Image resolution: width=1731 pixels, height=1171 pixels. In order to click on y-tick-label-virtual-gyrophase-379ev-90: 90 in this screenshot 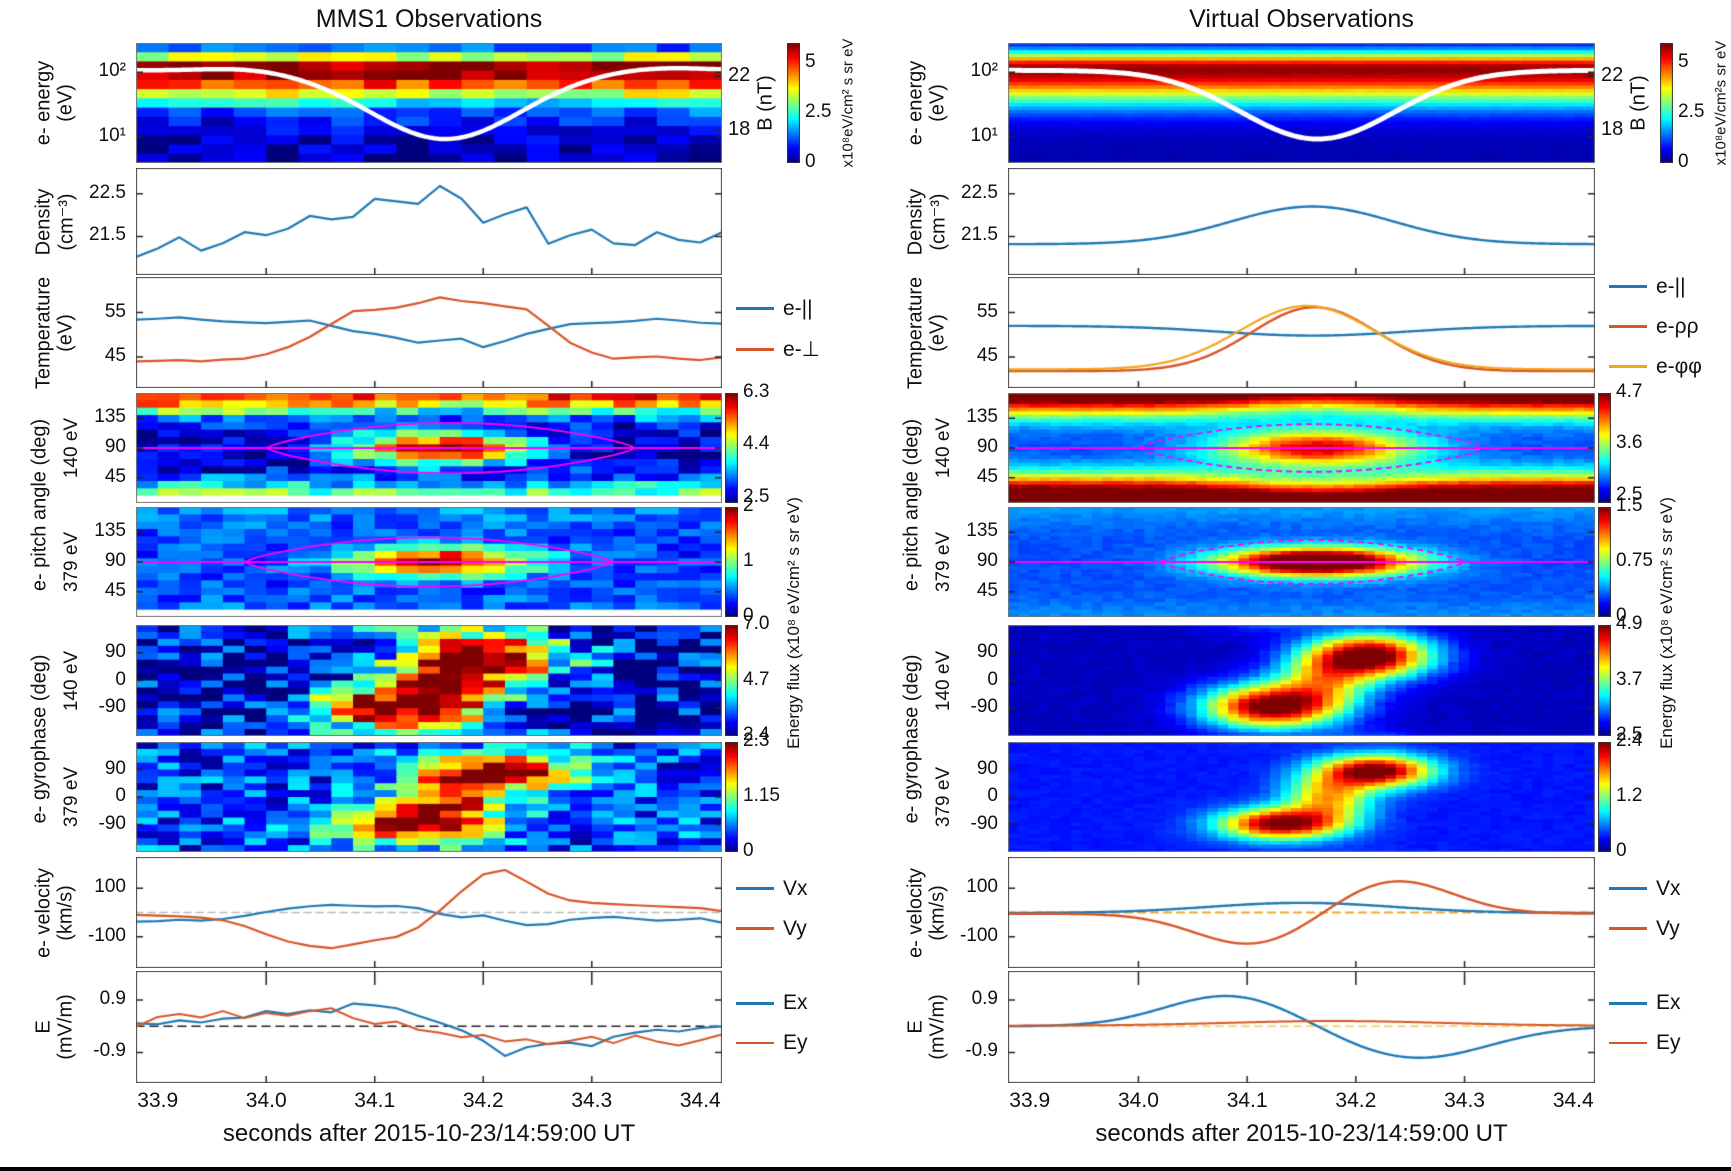, I will do `click(987, 768)`.